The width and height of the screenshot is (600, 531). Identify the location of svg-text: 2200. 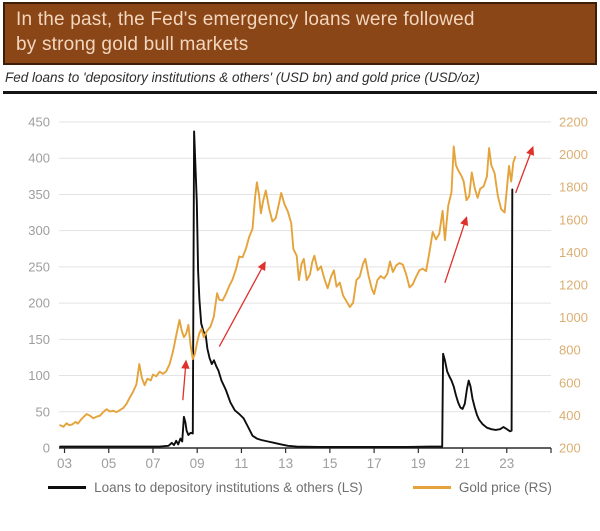
(573, 122).